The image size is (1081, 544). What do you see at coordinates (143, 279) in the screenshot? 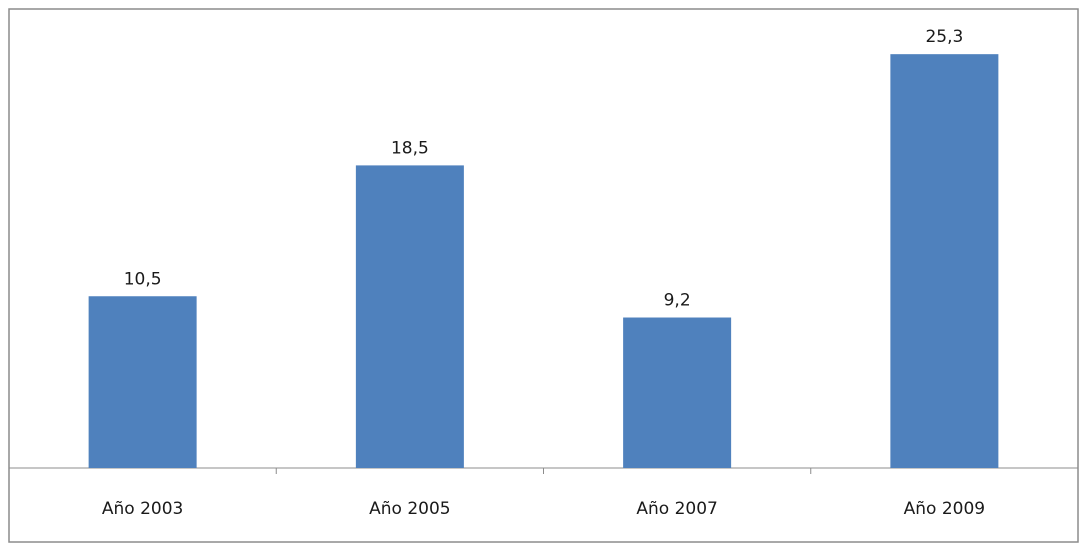
I see `data-label: 10,5` at bounding box center [143, 279].